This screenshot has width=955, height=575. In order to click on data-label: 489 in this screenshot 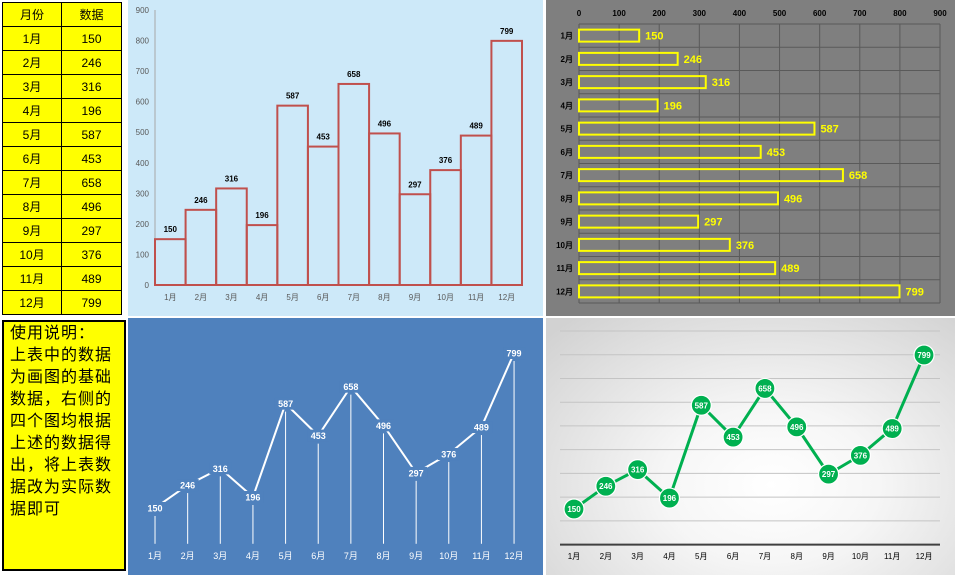, I will do `click(893, 429)`.